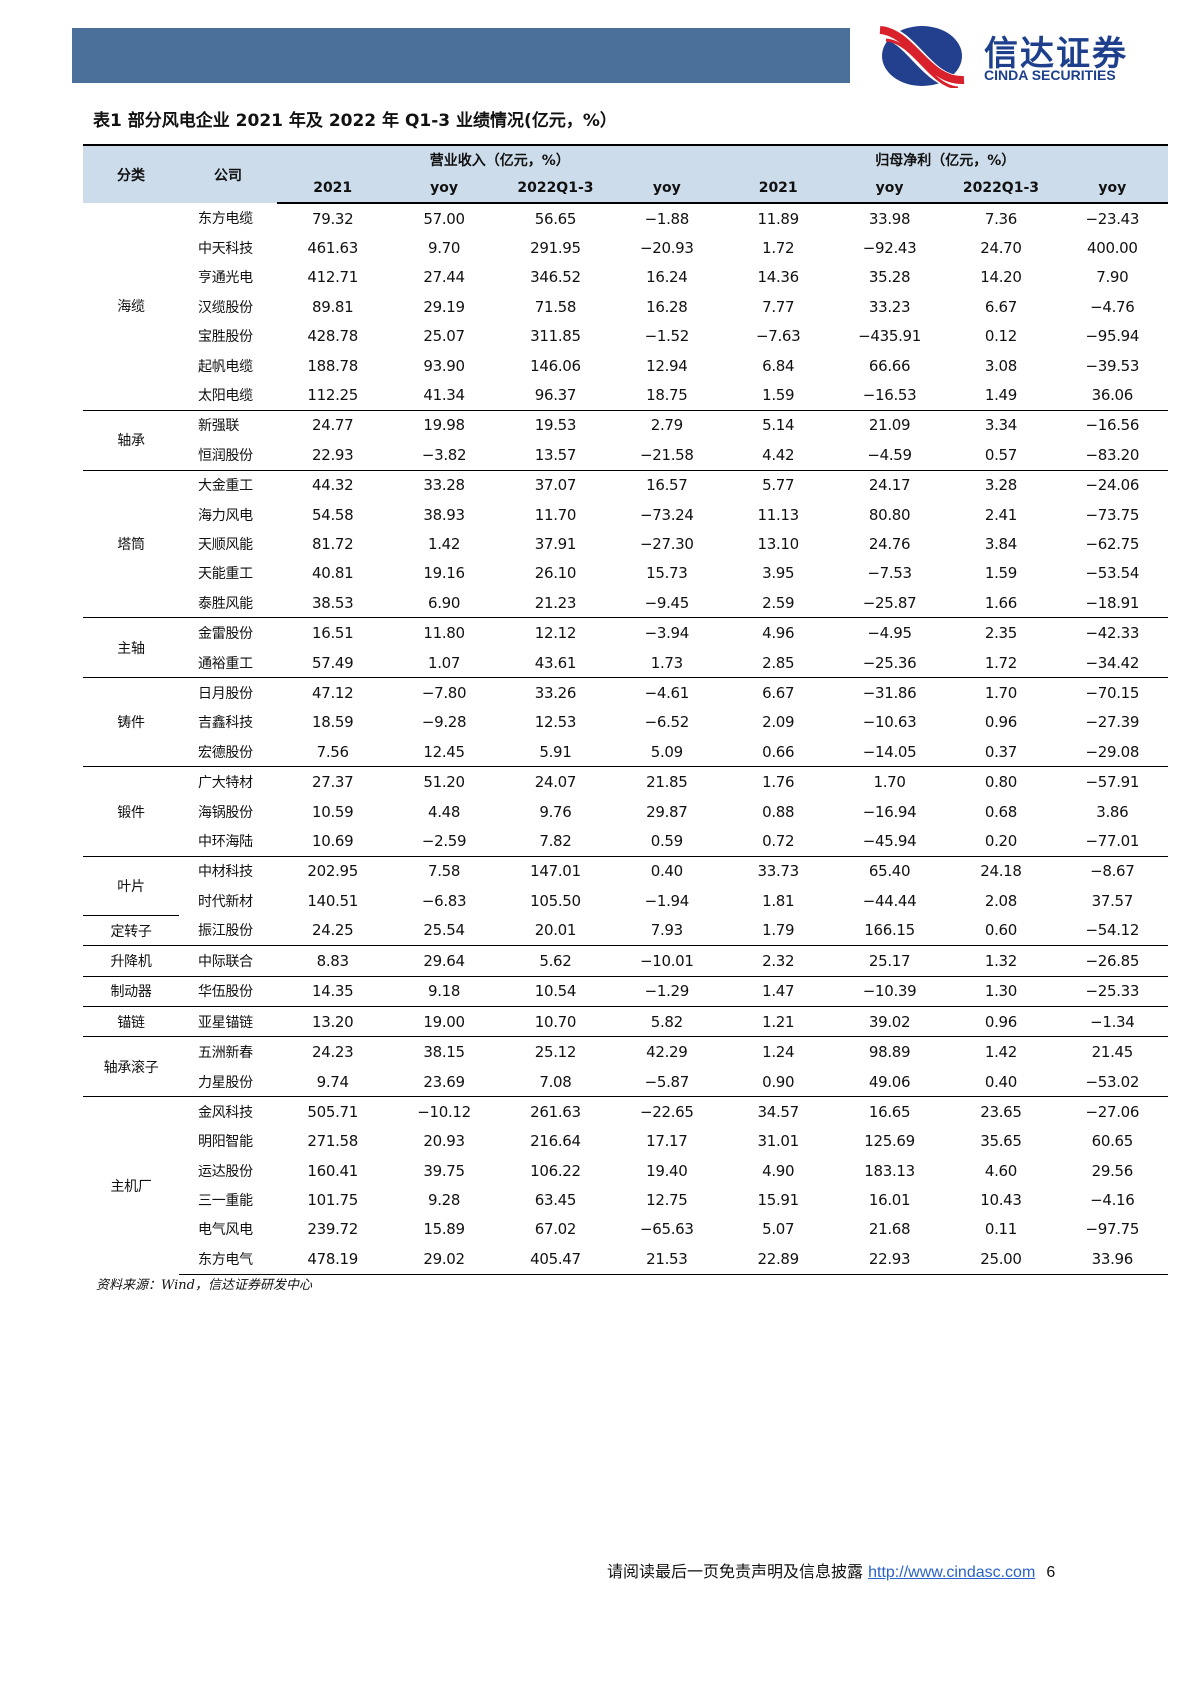  Describe the element at coordinates (1001, 1259) in the screenshot. I see `value-cell: 25.00` at that location.